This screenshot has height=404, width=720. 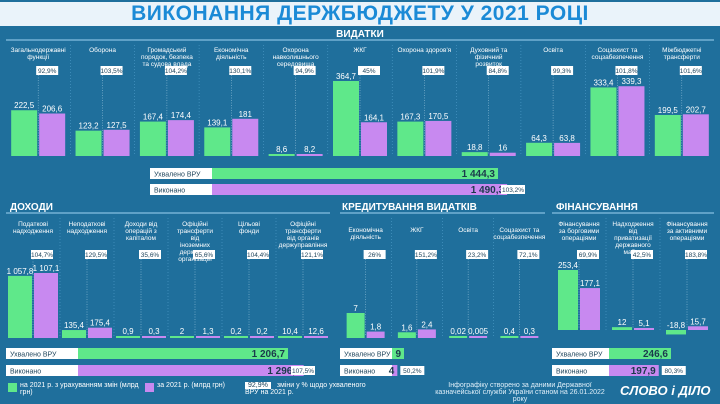 I want to click on category-label-0-7: Духовний та фізичний розвиток, so click(x=489, y=57).